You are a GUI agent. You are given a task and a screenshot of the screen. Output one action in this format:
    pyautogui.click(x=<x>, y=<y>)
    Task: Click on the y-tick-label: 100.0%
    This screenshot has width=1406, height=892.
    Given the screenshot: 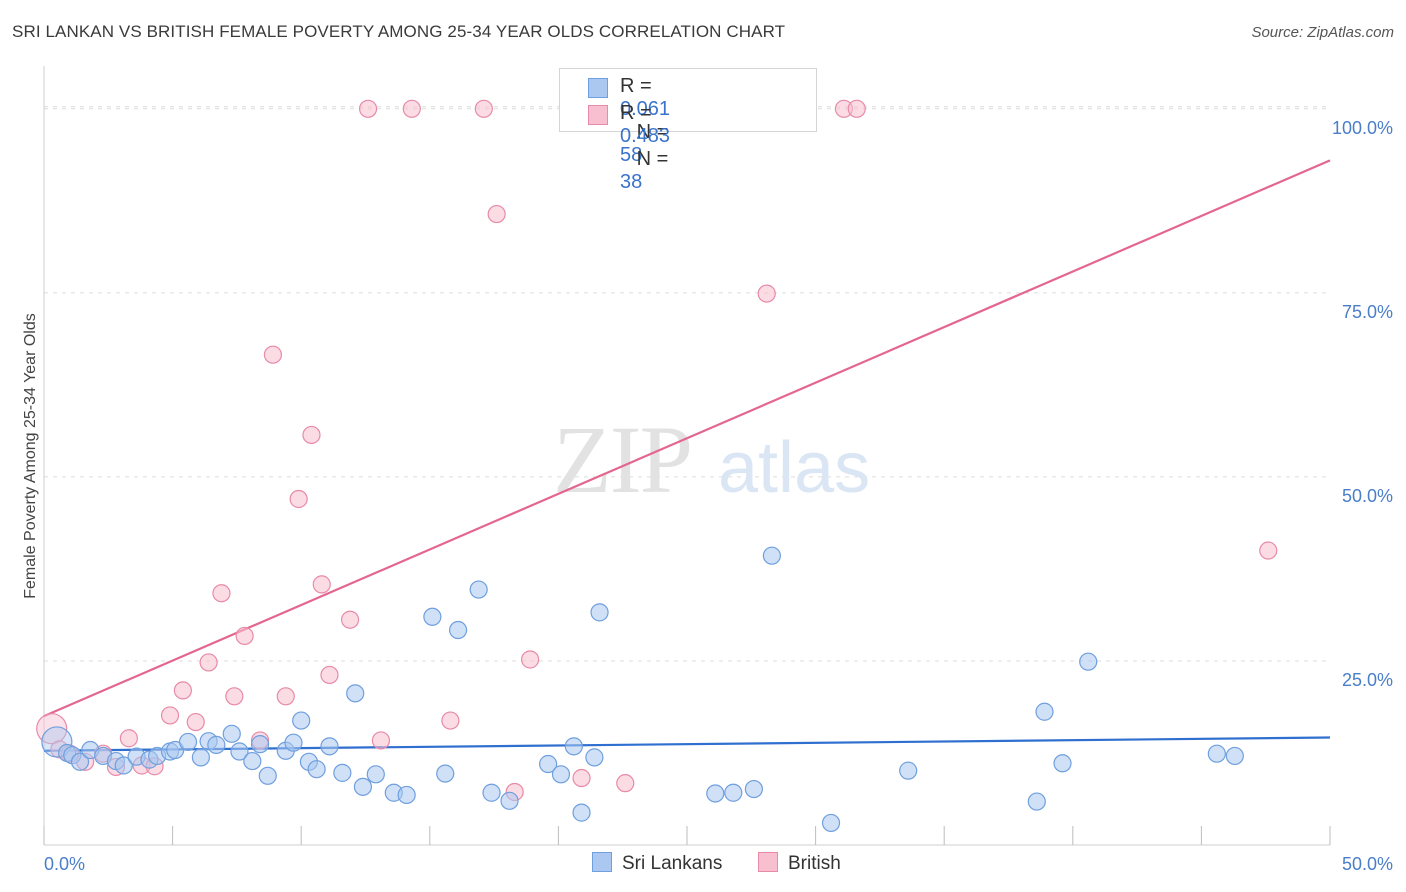 What is the action you would take?
    pyautogui.click(x=1362, y=128)
    